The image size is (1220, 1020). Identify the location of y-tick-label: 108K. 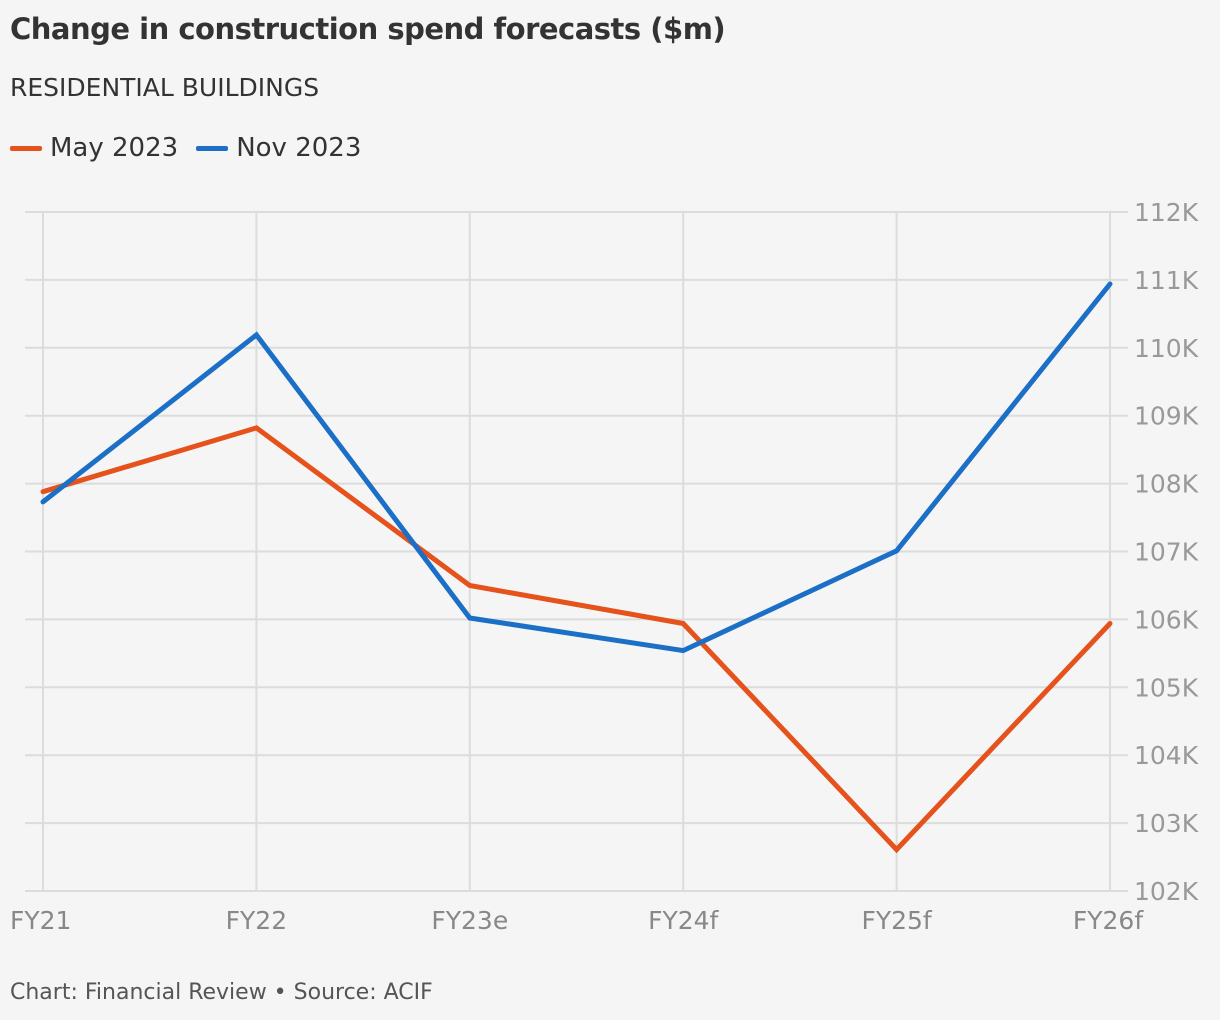
(1166, 484).